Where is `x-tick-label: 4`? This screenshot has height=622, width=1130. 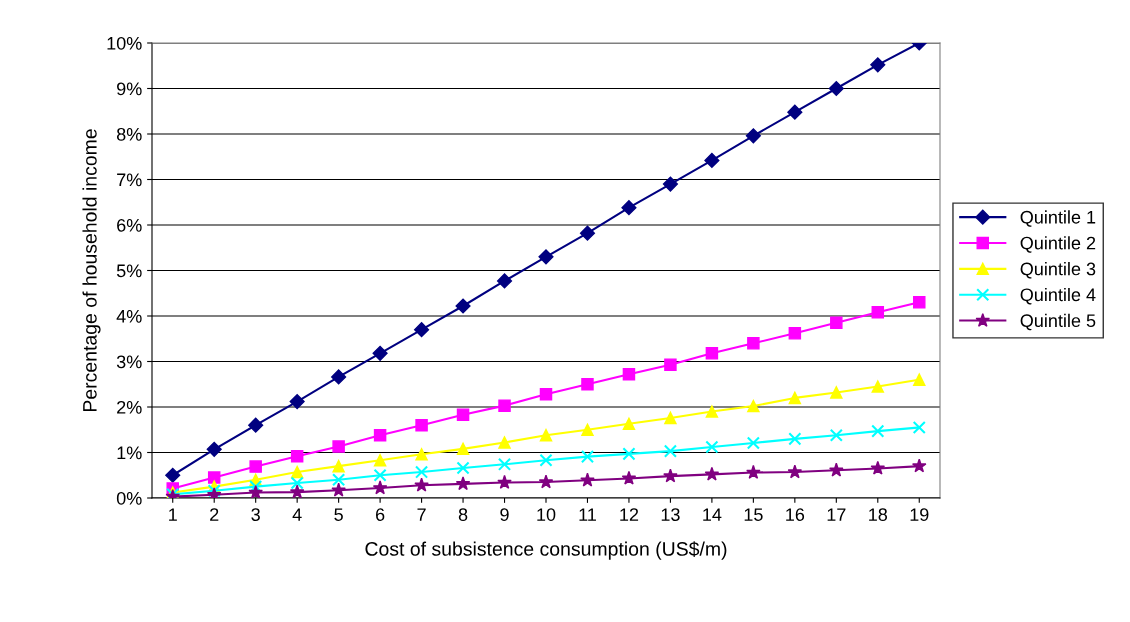 x-tick-label: 4 is located at coordinates (297, 514).